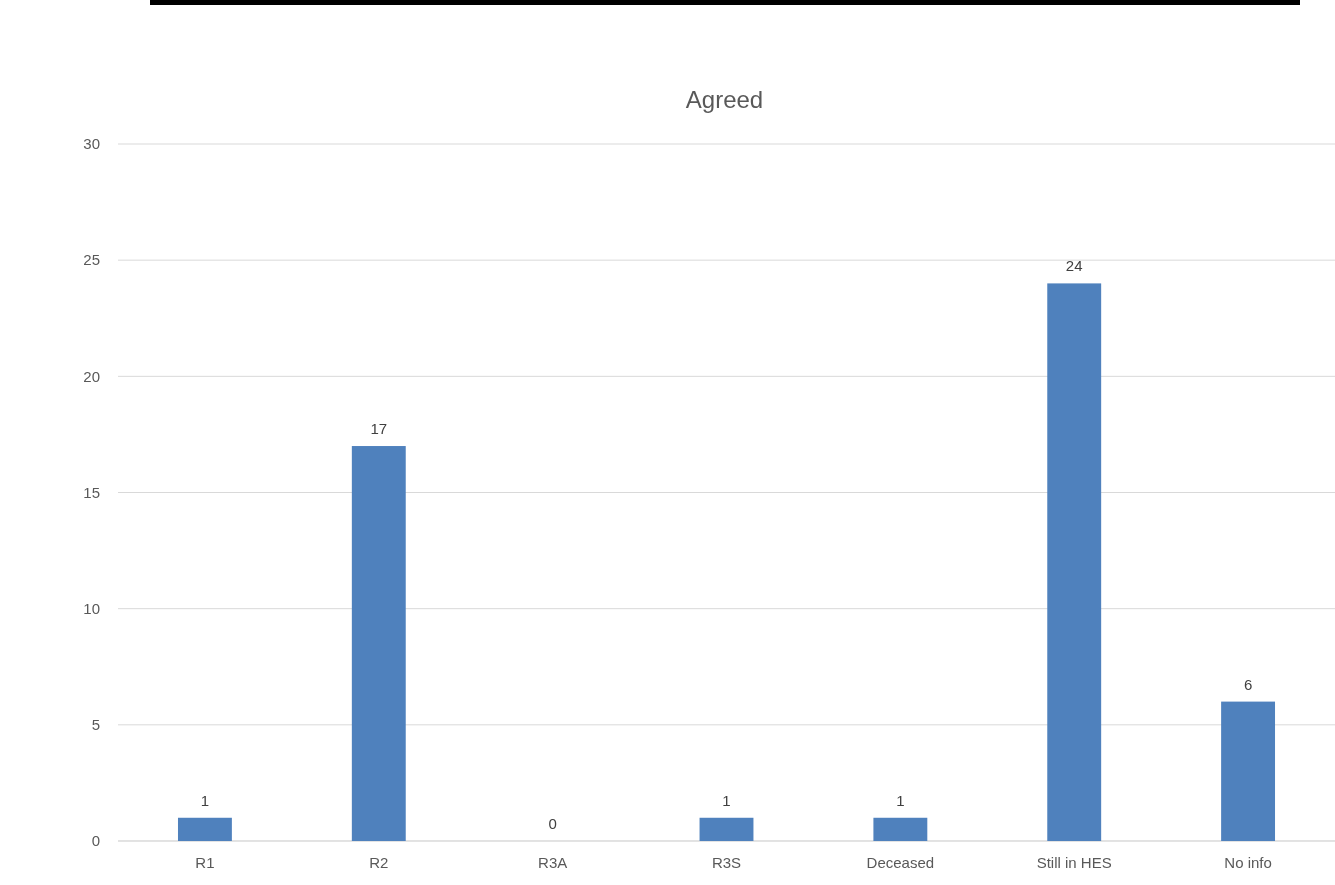  Describe the element at coordinates (1074, 862) in the screenshot. I see `x-tick-label: Still in HES` at that location.